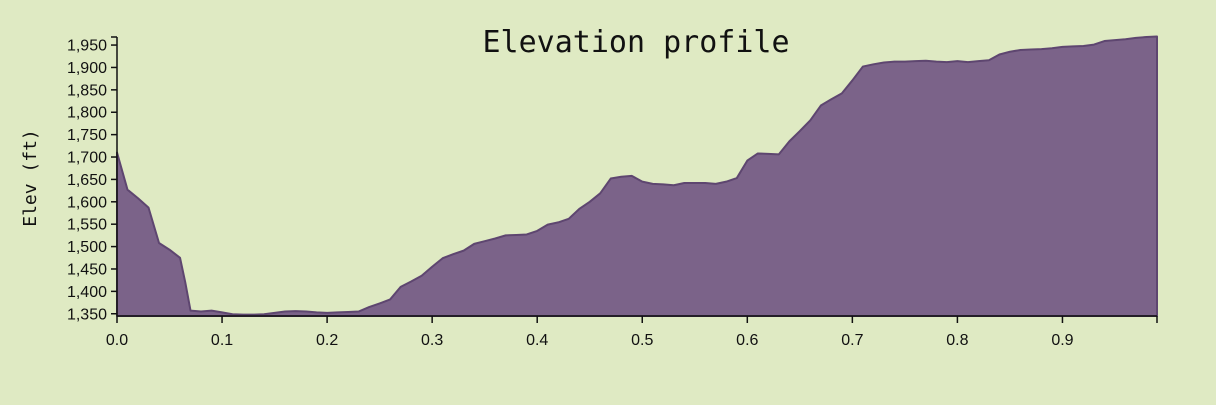 This screenshot has height=405, width=1216. What do you see at coordinates (117, 340) in the screenshot?
I see `x-tick-label: 0.0` at bounding box center [117, 340].